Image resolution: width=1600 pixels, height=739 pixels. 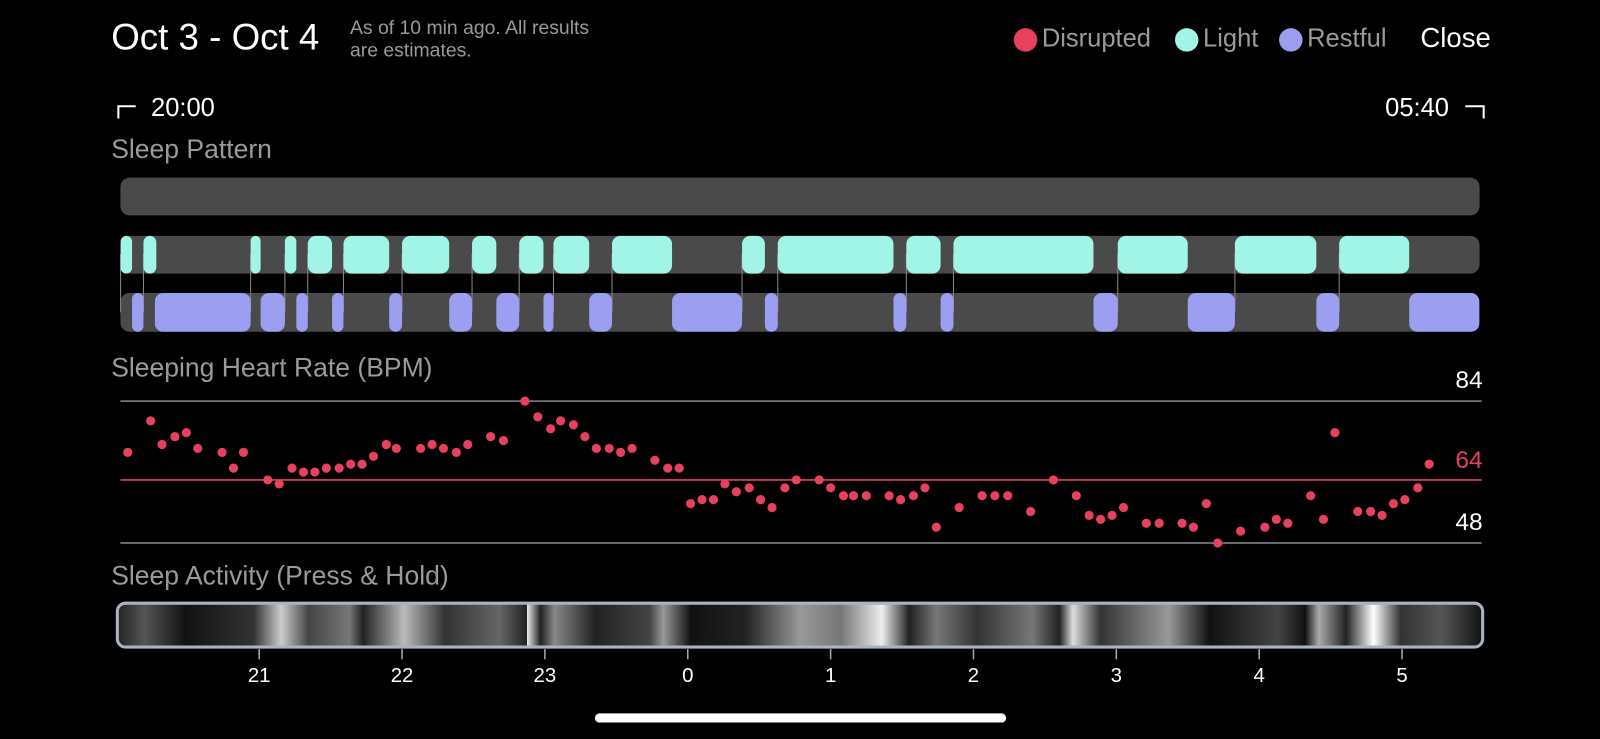 I want to click on x-tick-label: 4, so click(x=1259, y=676).